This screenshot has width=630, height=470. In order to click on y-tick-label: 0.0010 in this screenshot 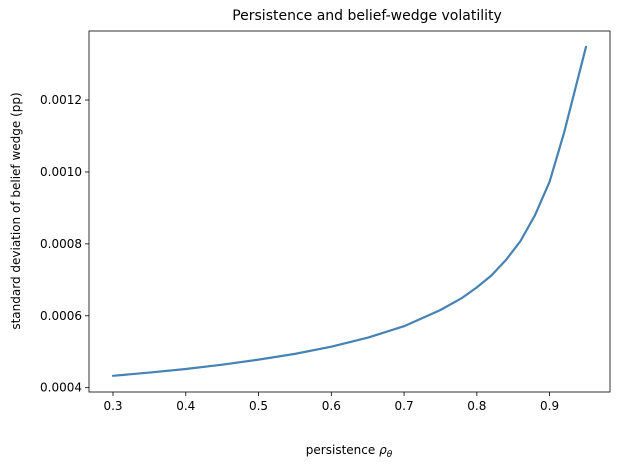, I will do `click(61, 172)`.